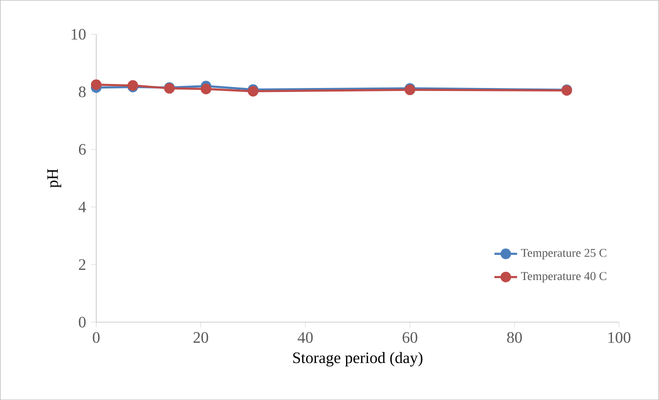 The width and height of the screenshot is (659, 400). What do you see at coordinates (79, 34) in the screenshot?
I see `y-tick-label: 10` at bounding box center [79, 34].